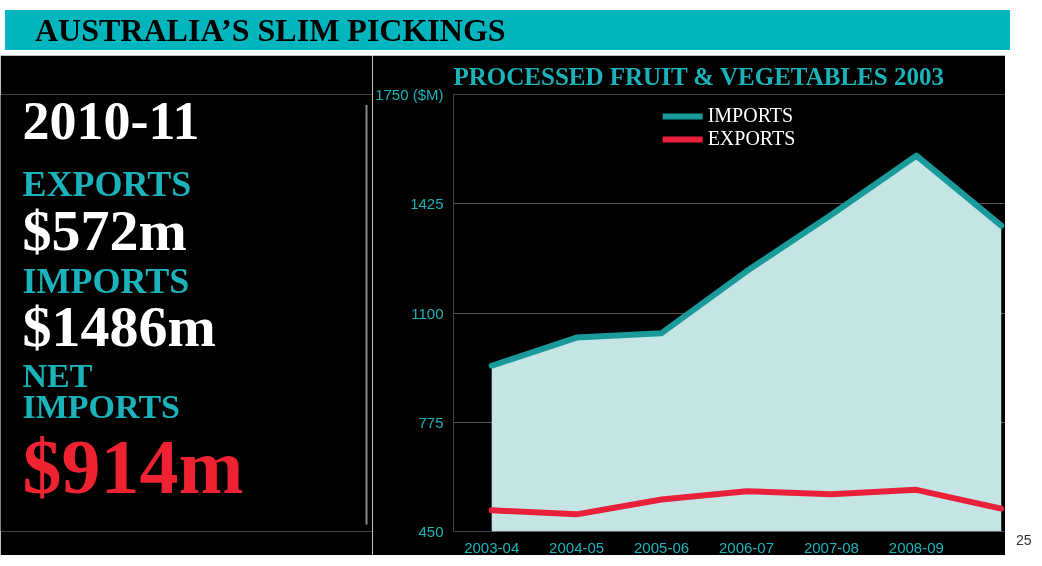 The width and height of the screenshot is (1042, 566). I want to click on text: AUSTRALIA’S SLIM PICKINGS, so click(270, 30).